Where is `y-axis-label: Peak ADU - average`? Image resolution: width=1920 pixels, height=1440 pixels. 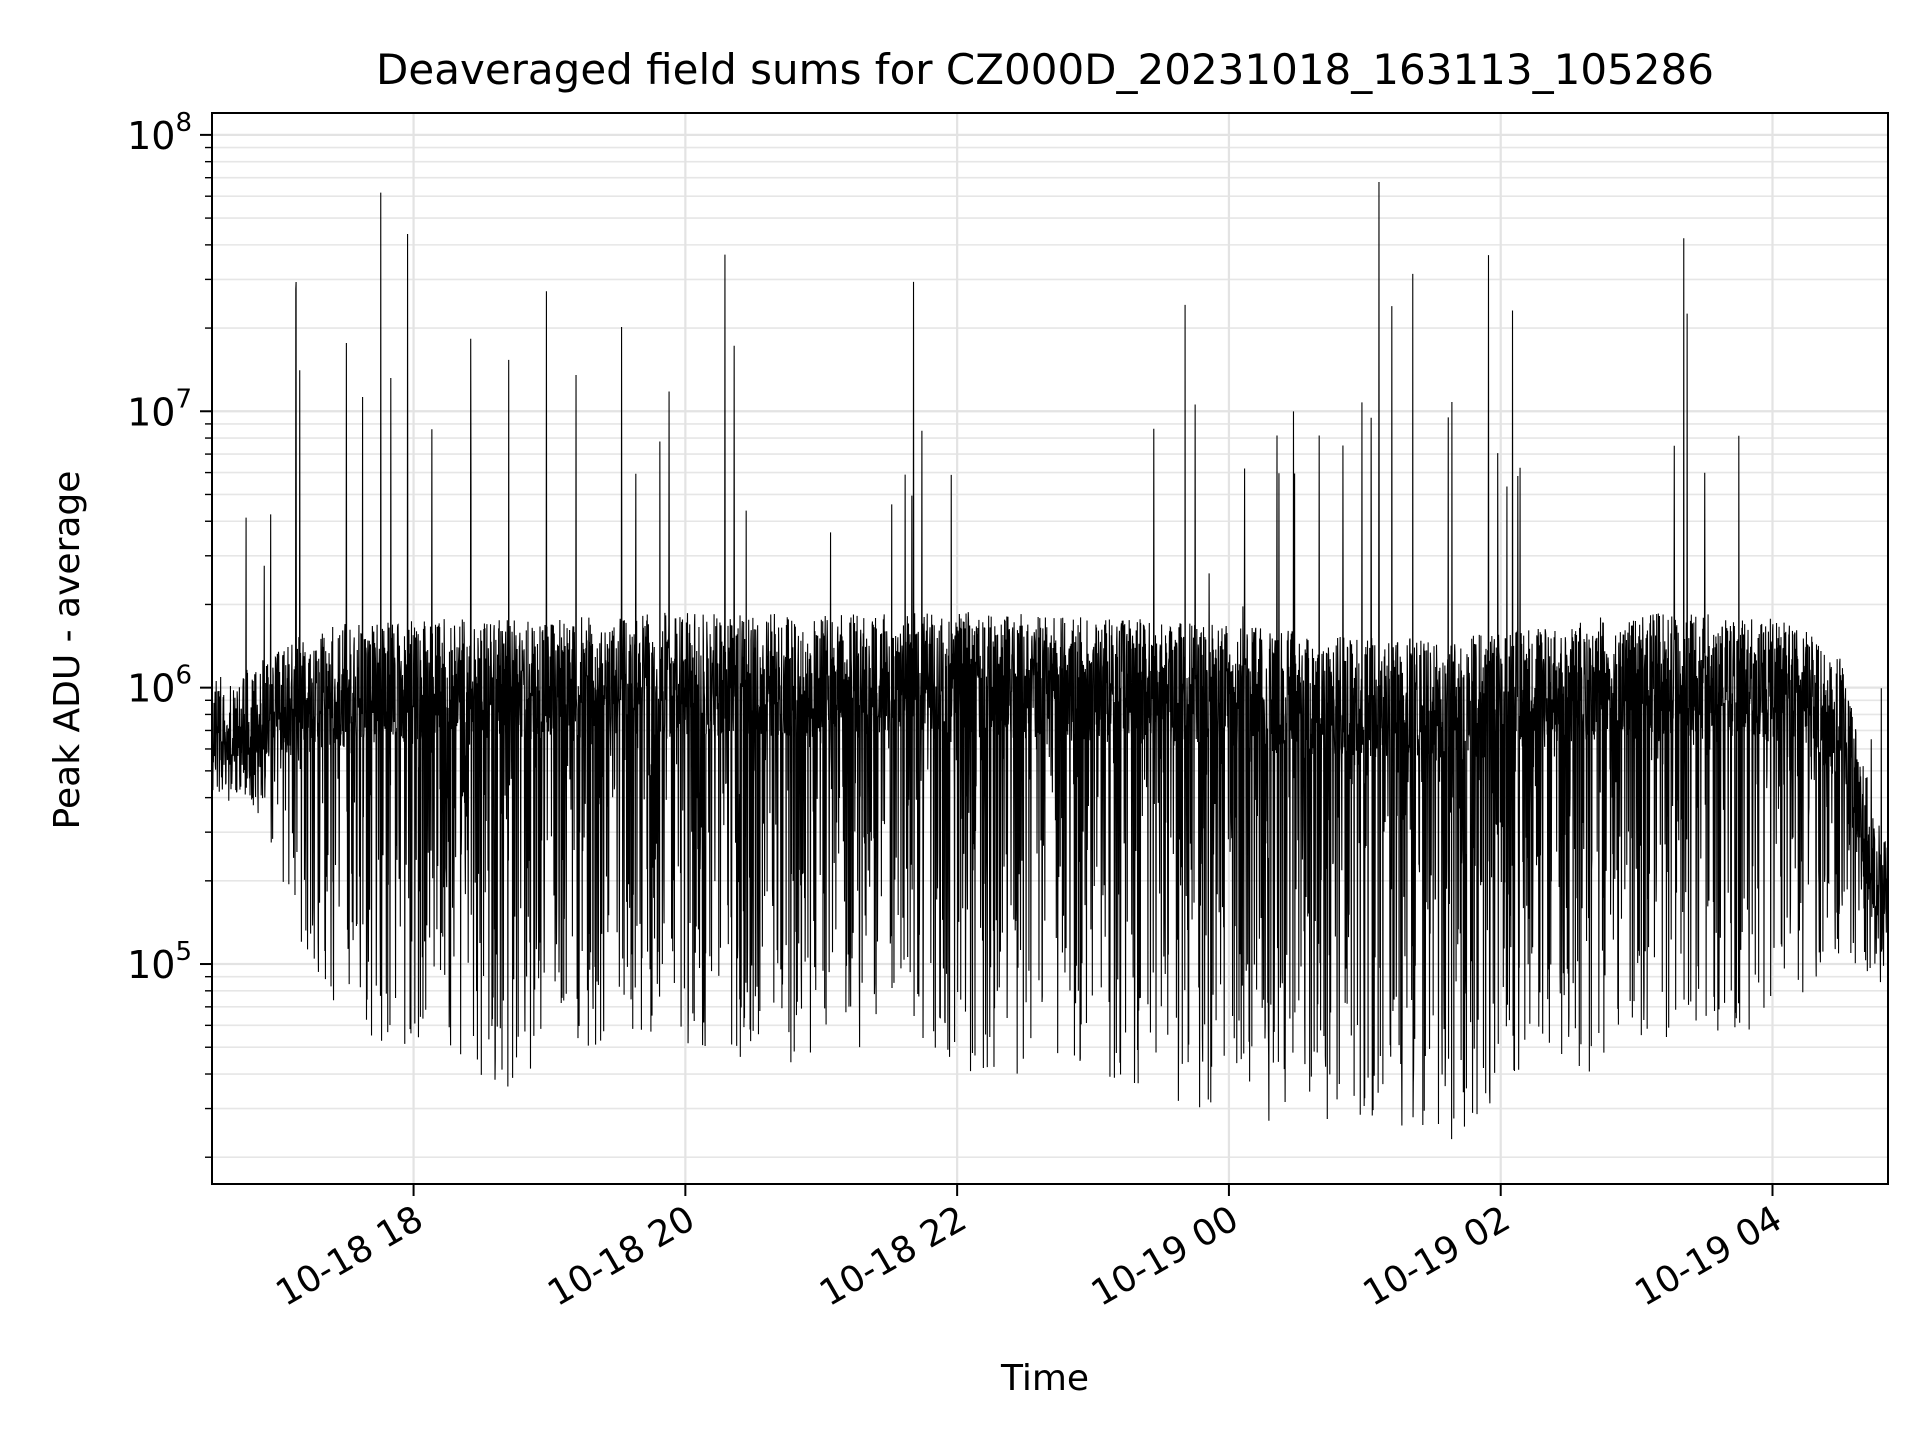
y-axis-label: Peak ADU - average is located at coordinates (67, 650).